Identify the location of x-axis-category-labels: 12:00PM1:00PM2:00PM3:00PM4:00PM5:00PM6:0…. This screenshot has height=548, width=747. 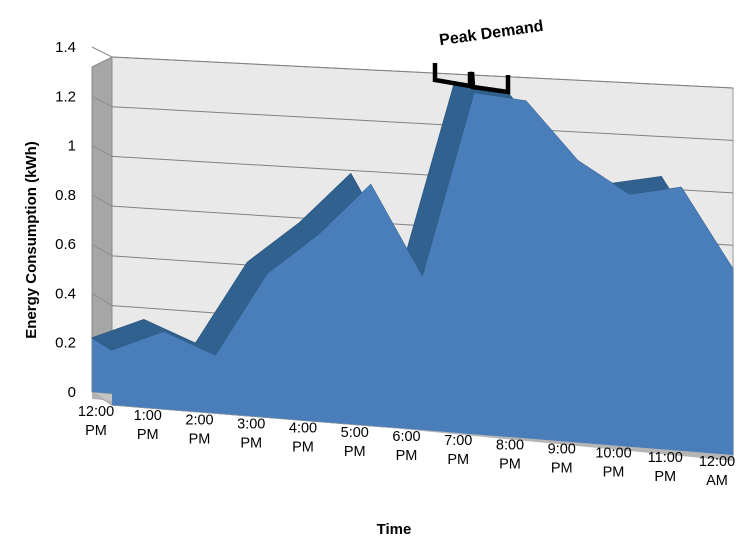
(406, 446).